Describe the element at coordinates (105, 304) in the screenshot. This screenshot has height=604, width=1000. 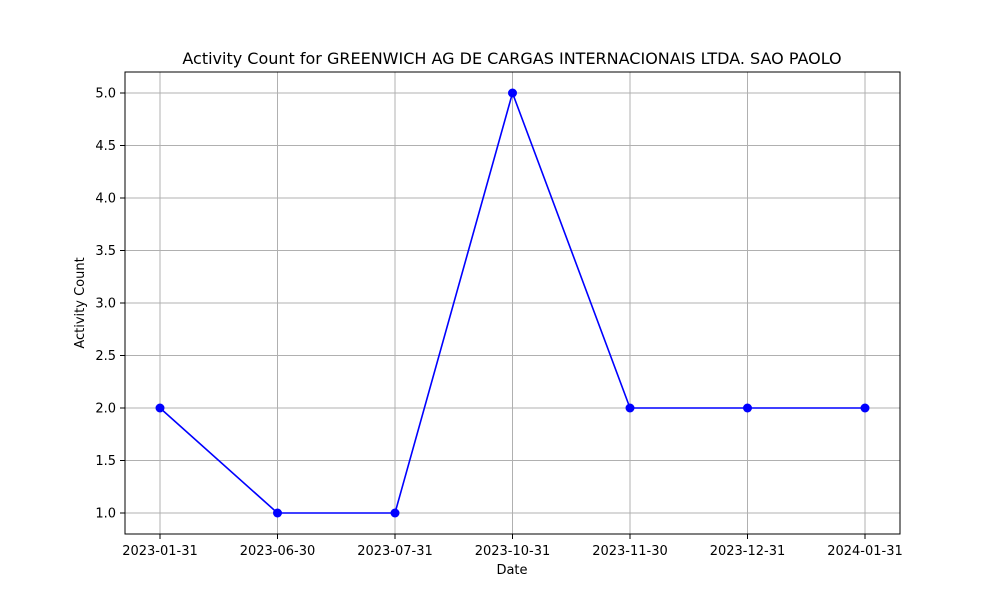
I see `y-tick-label: 3.0` at that location.